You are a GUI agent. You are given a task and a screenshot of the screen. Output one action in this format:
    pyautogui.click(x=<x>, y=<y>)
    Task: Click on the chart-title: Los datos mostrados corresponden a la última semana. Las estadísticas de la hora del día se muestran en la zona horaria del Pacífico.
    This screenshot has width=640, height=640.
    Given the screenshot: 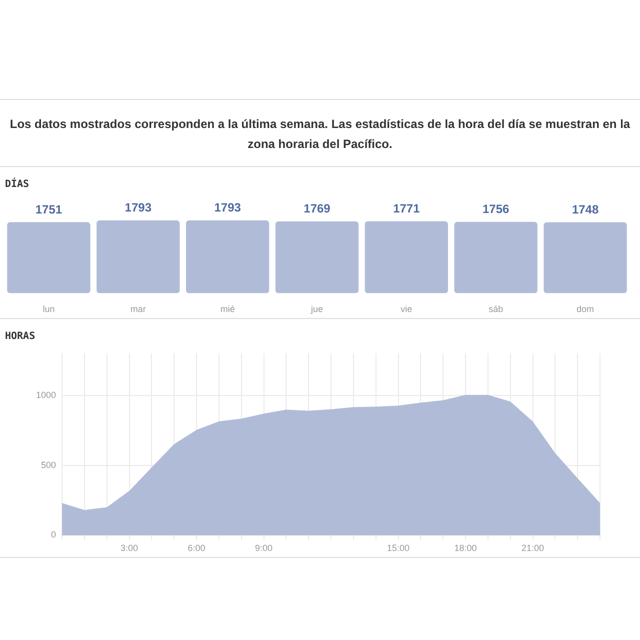 What is the action you would take?
    pyautogui.click(x=320, y=133)
    